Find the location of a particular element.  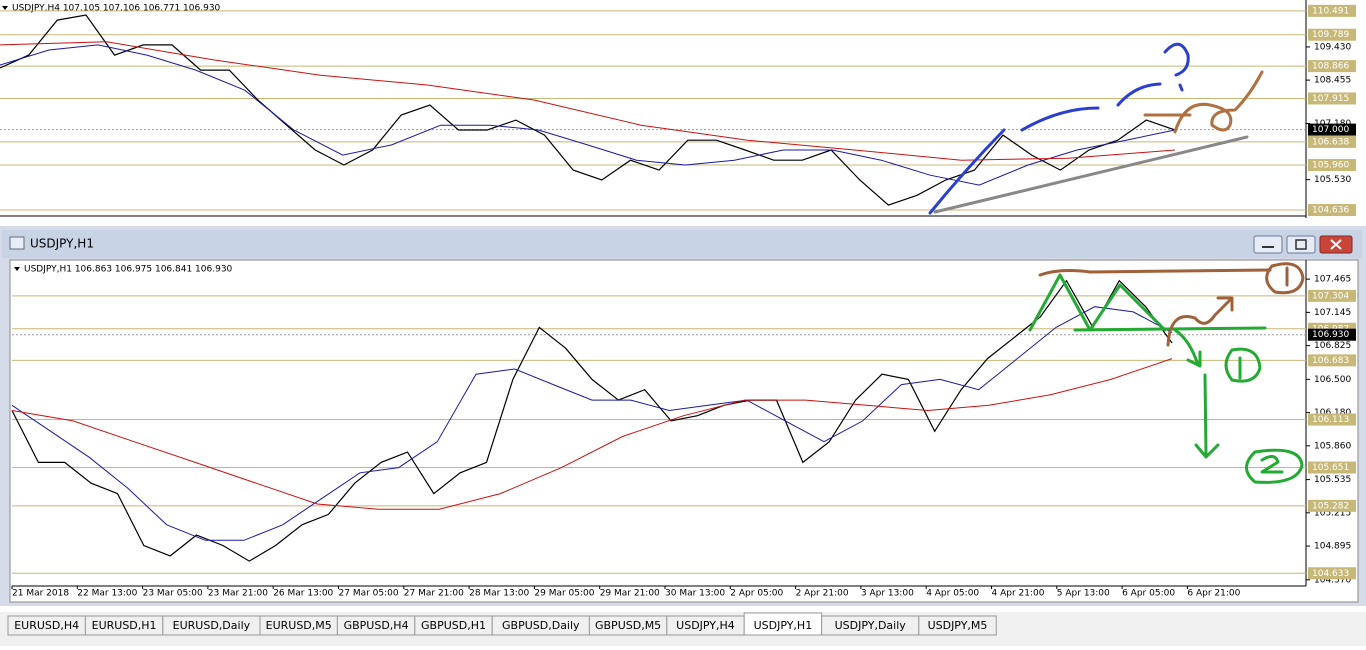

tab-label: USDJPY,Daily is located at coordinates (871, 625).